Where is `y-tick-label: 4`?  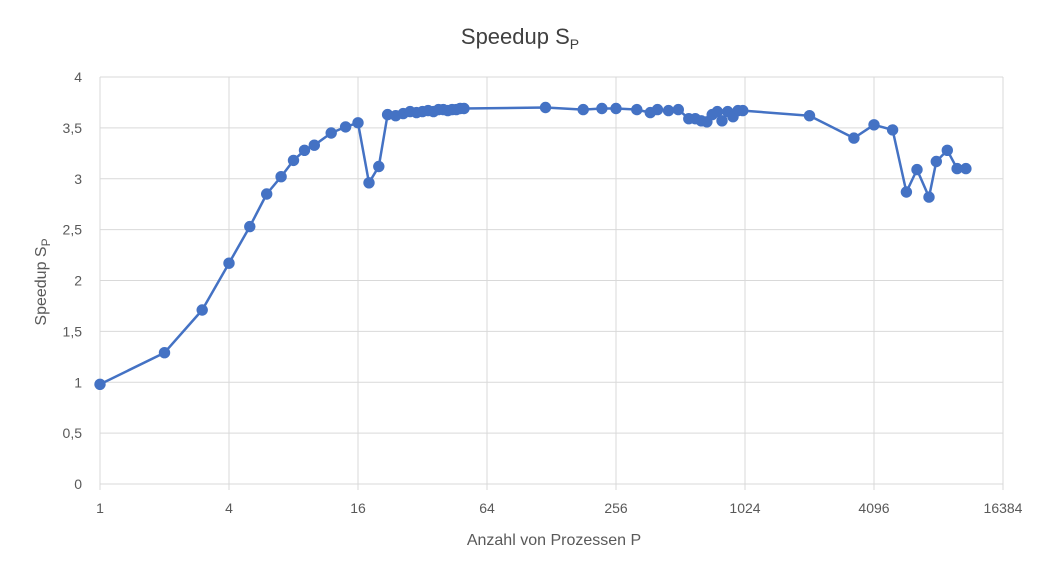 y-tick-label: 4 is located at coordinates (78, 77).